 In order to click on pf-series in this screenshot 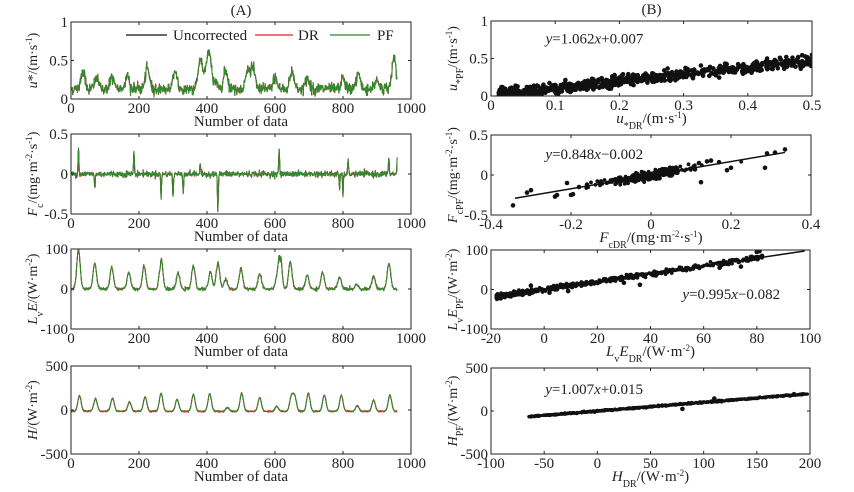, I will do `click(234, 73)`.